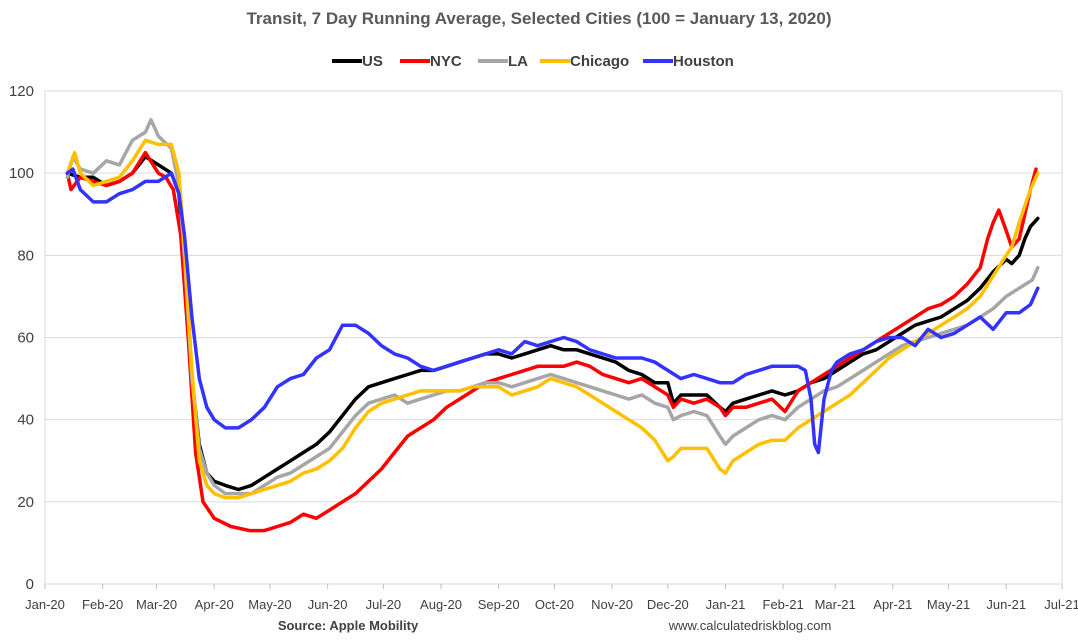  I want to click on website-credit: www.calculatedriskblog.com, so click(750, 625).